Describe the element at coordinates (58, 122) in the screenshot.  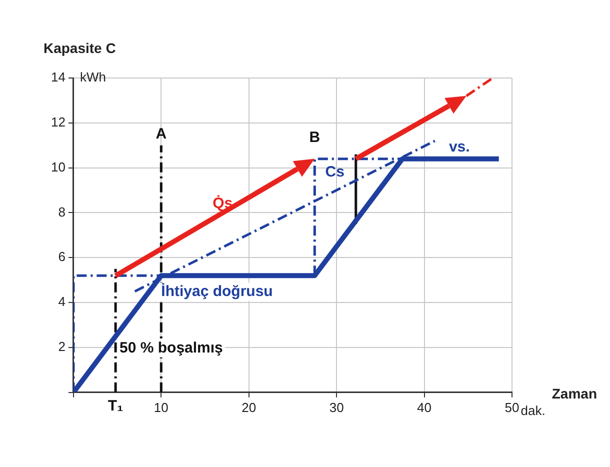
I see `y-tick-label: 12` at that location.